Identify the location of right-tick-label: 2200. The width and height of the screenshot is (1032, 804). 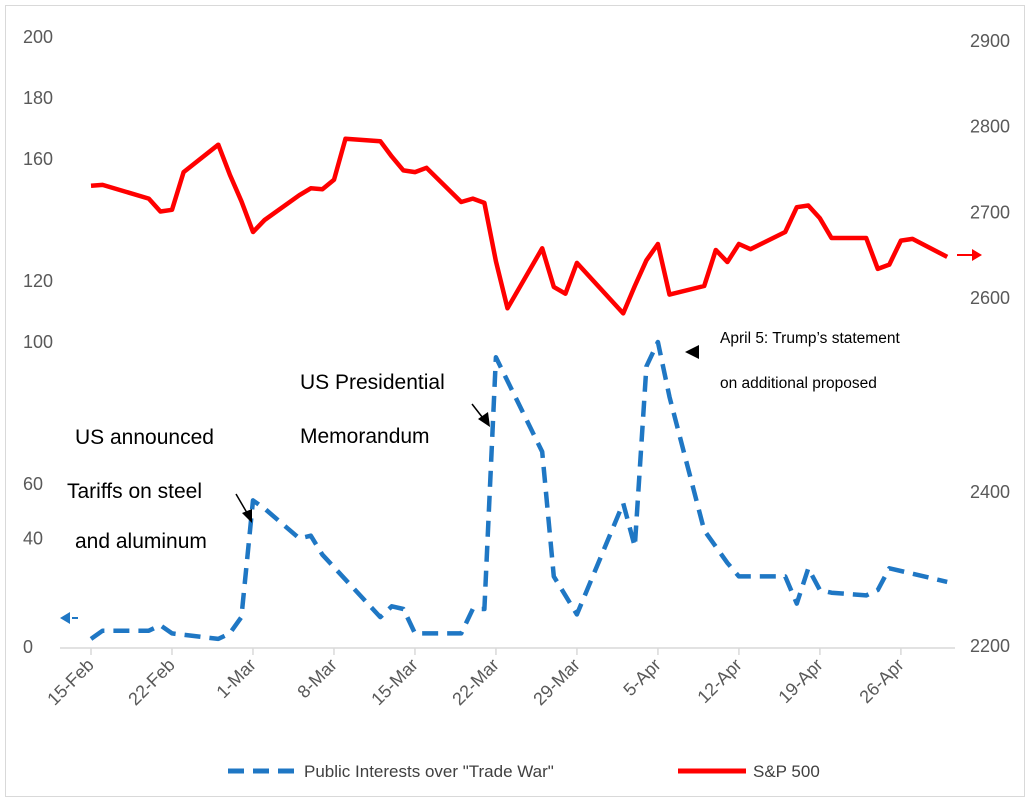
(990, 646).